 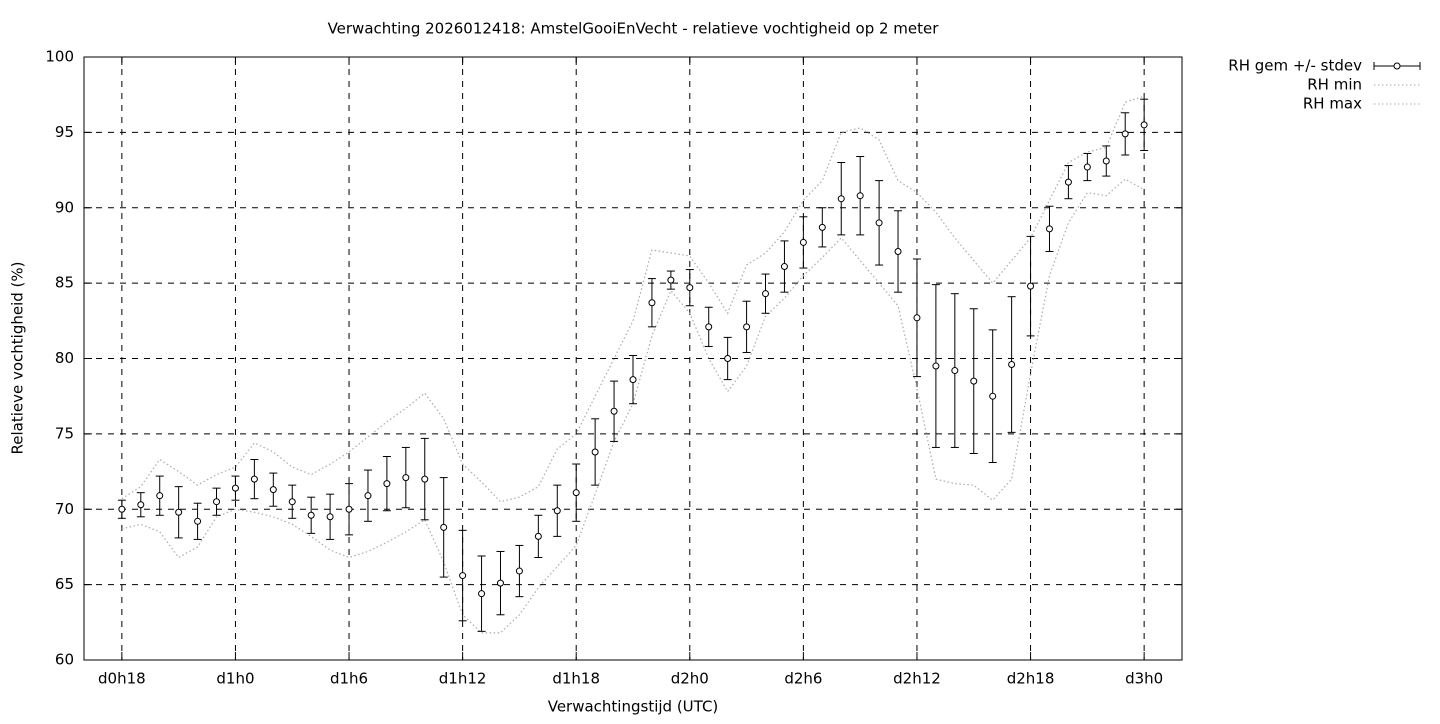 What do you see at coordinates (64, 433) in the screenshot?
I see `y-tick-label: 75` at bounding box center [64, 433].